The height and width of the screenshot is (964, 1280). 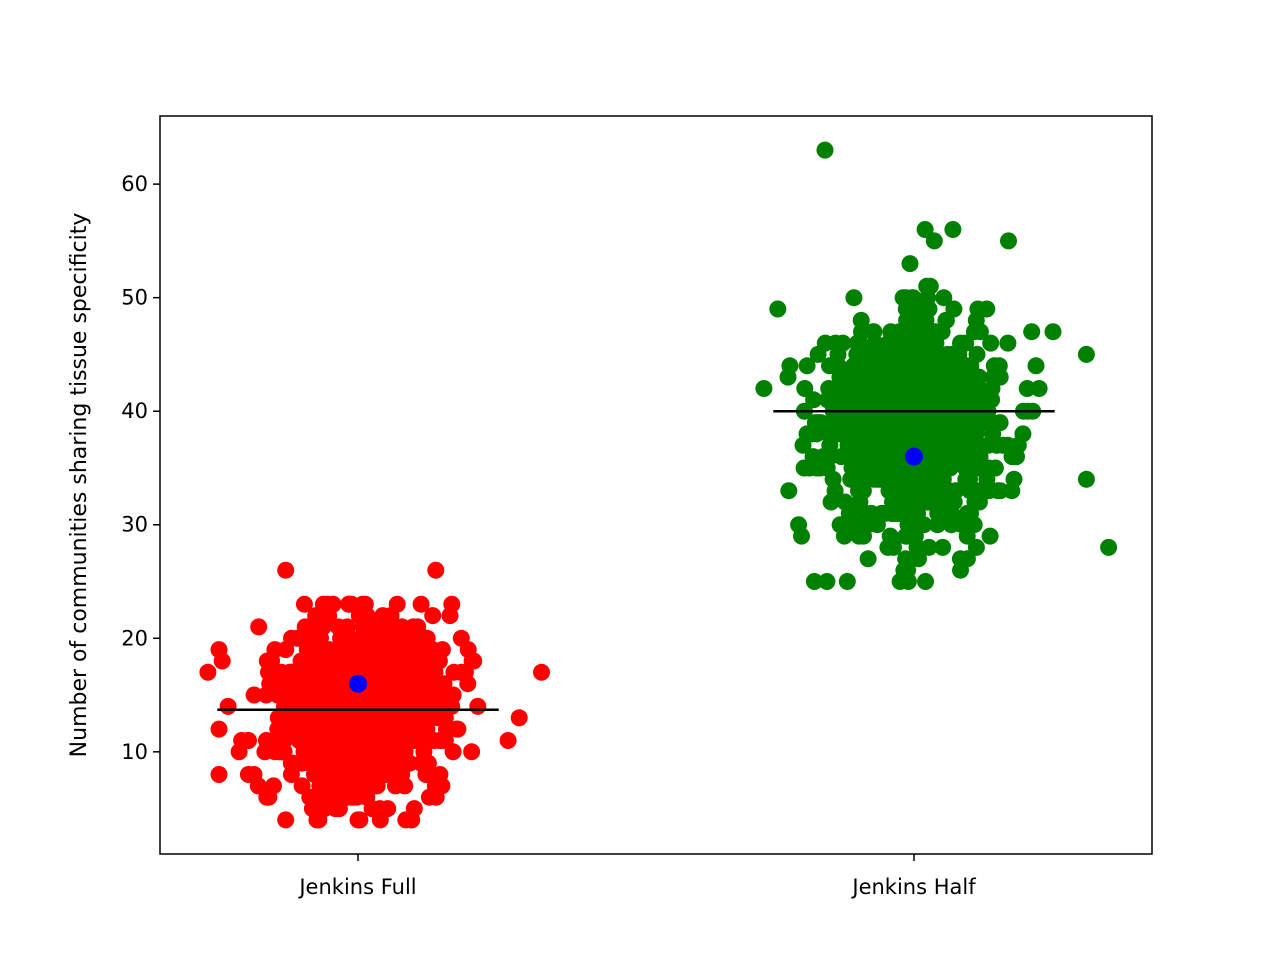 What do you see at coordinates (913, 887) in the screenshot?
I see `x-tick-label: Jenkins Half` at bounding box center [913, 887].